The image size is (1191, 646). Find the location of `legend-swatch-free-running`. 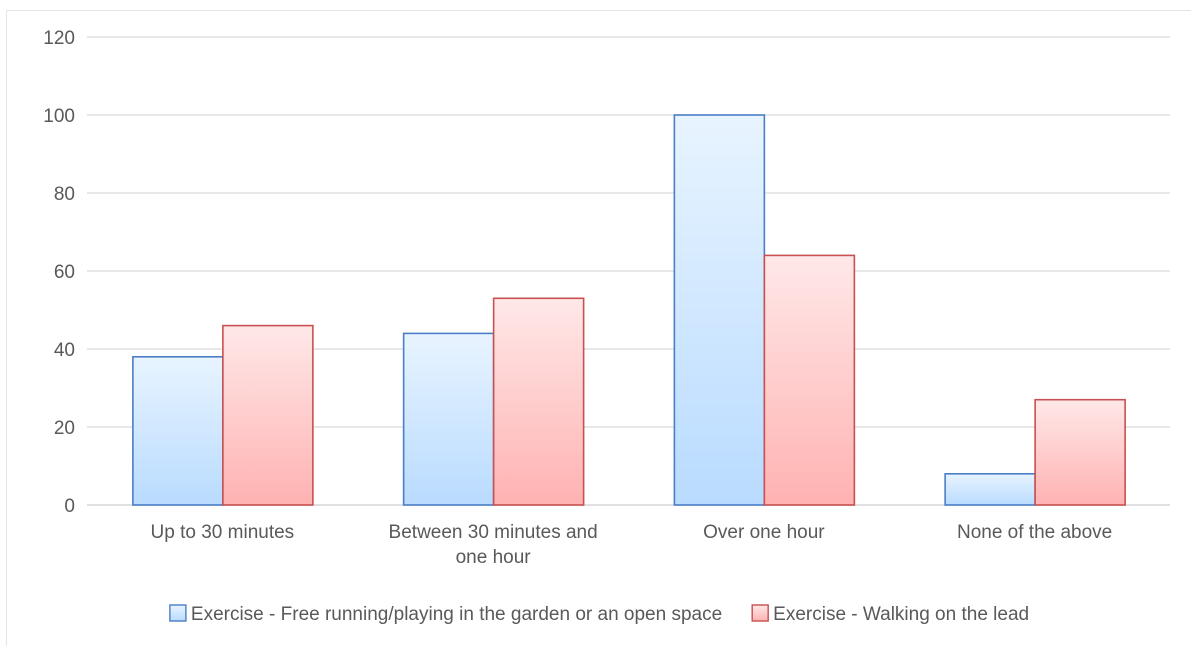

legend-swatch-free-running is located at coordinates (178, 613).